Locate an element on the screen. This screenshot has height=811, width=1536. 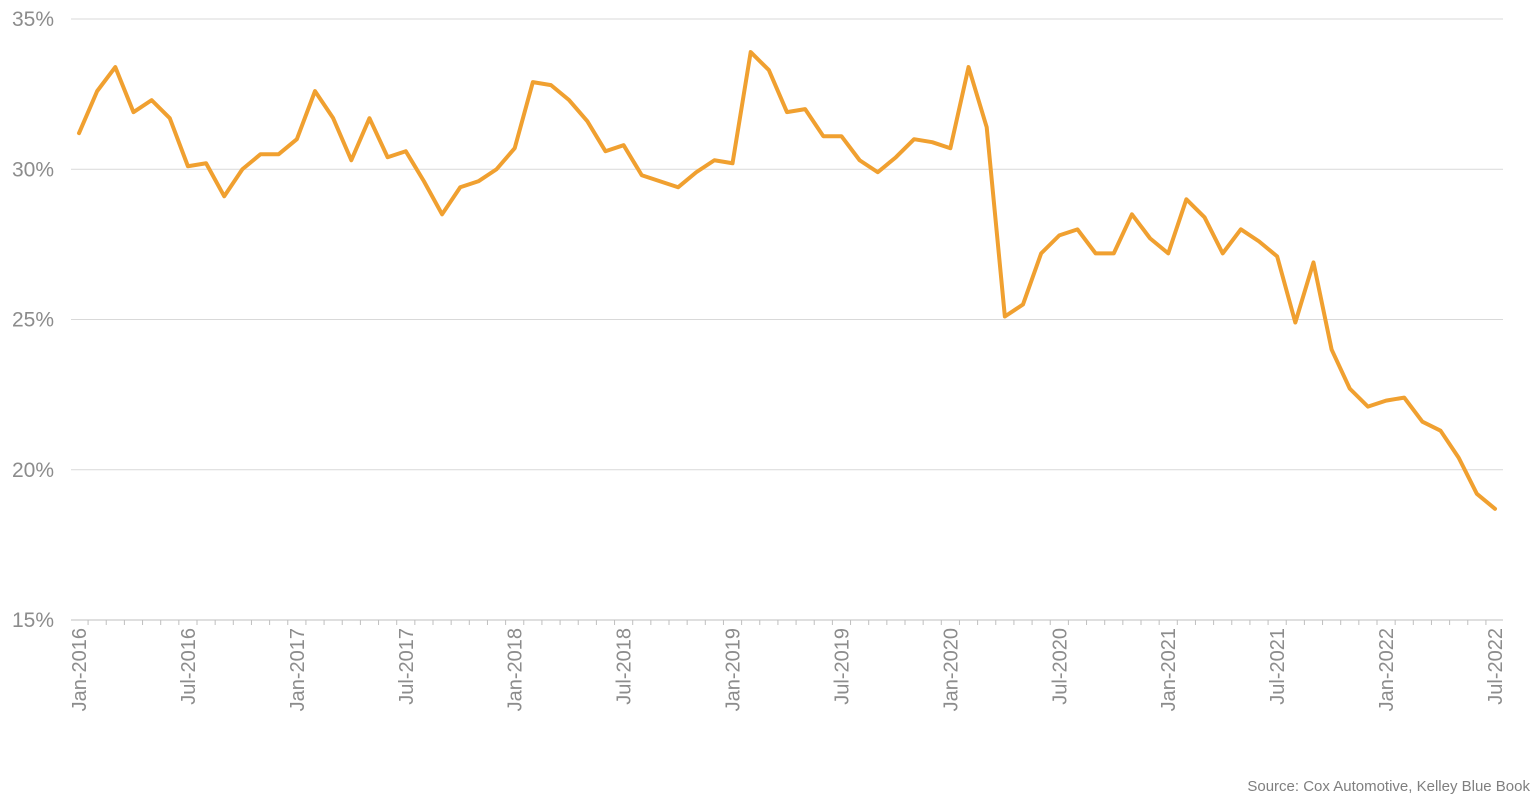
x-tick-label: Jul-2017 is located at coordinates (407, 666).